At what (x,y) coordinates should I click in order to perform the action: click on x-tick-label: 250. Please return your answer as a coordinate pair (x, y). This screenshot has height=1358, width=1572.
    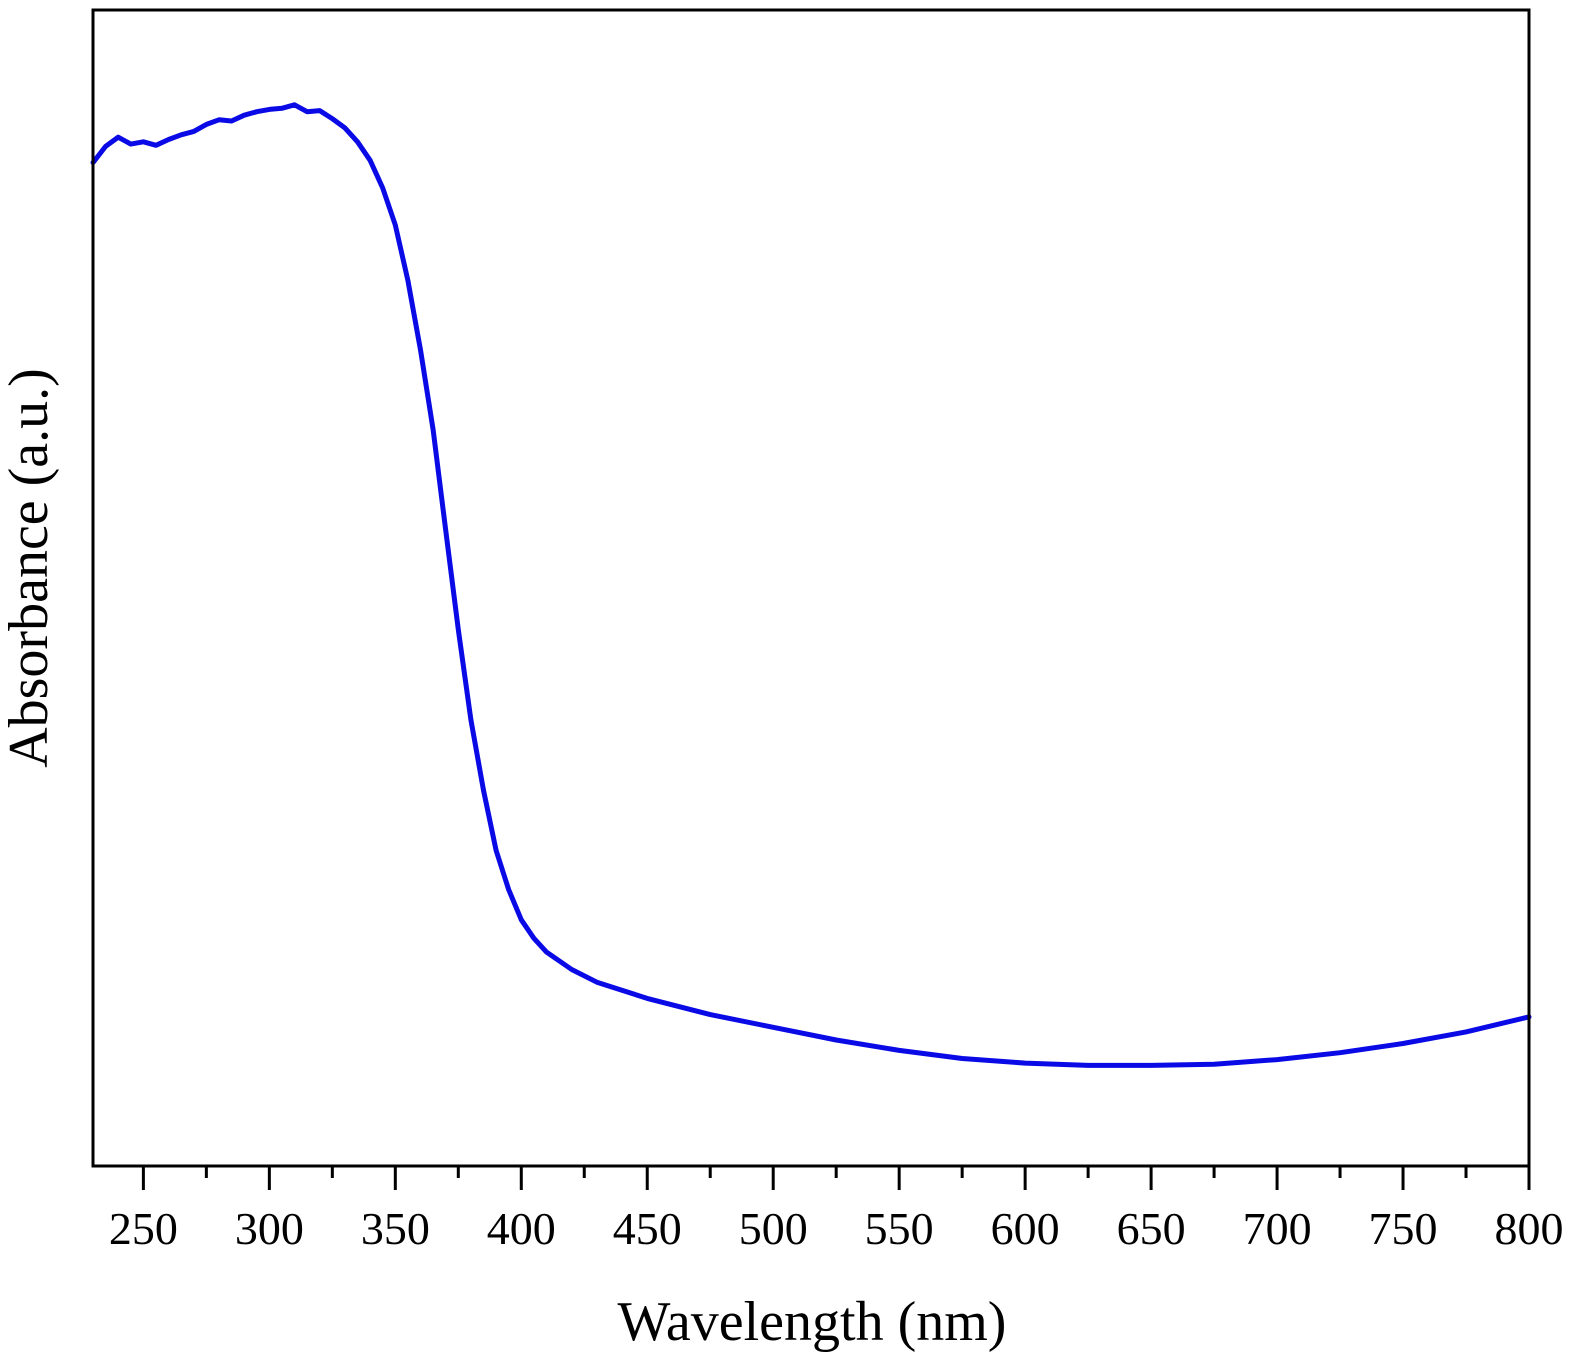
    Looking at the image, I should click on (143, 1228).